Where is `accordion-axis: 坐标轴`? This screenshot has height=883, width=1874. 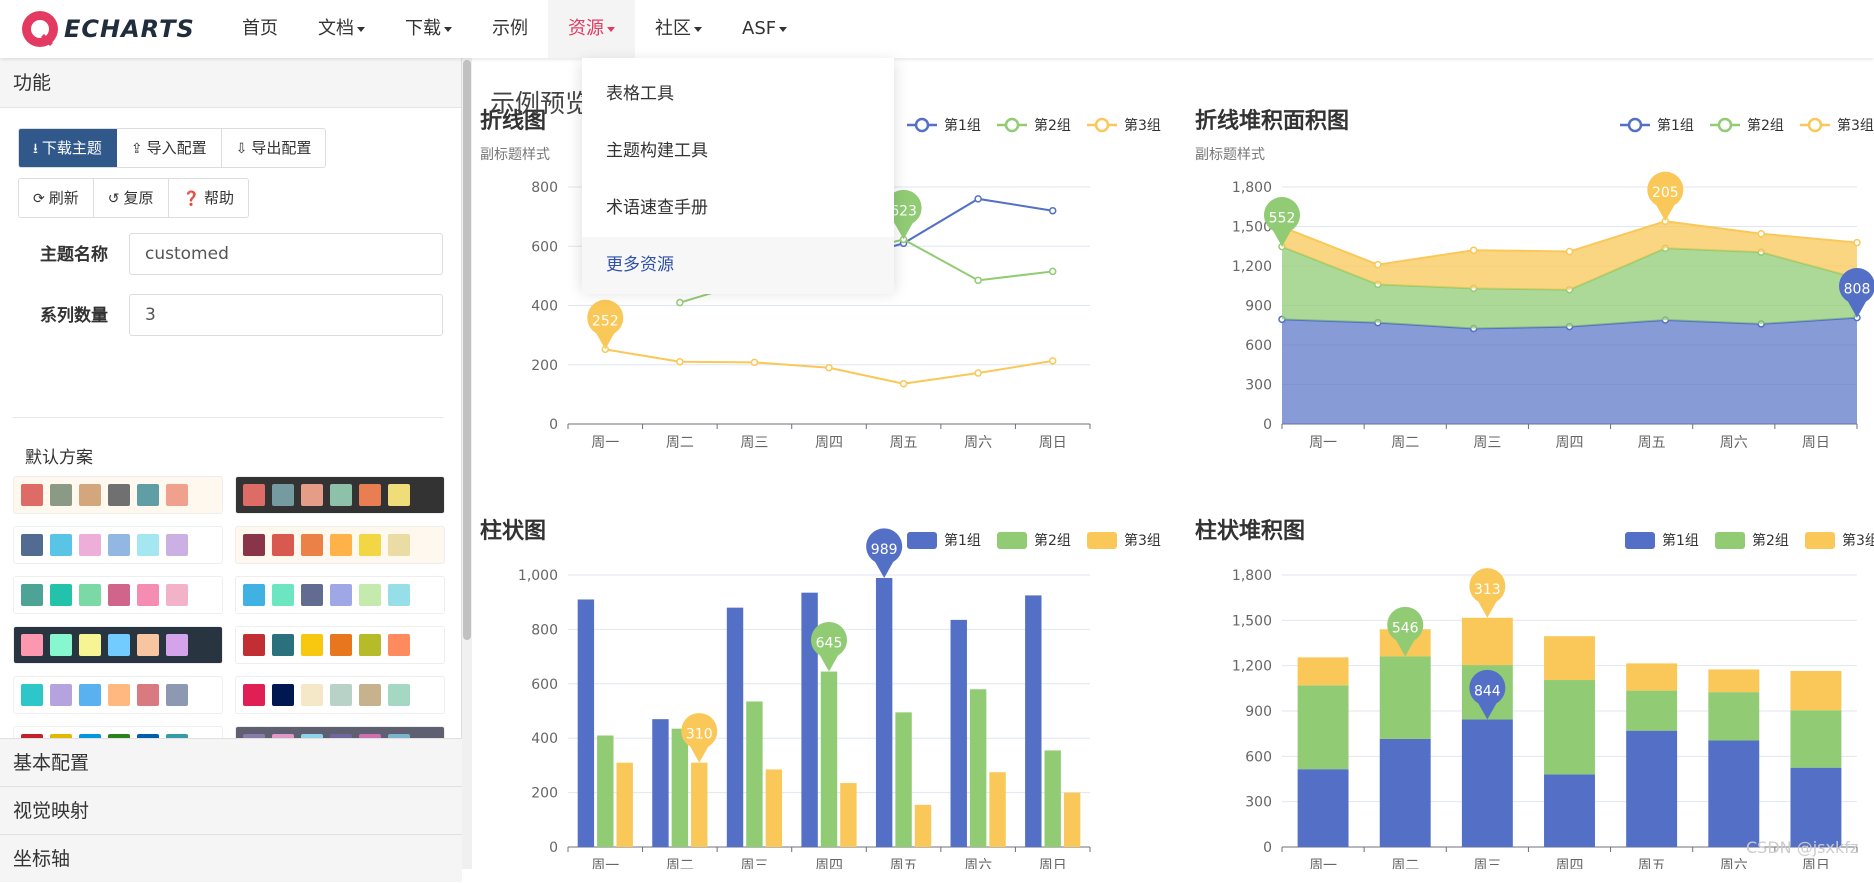 accordion-axis: 坐标轴 is located at coordinates (231, 858).